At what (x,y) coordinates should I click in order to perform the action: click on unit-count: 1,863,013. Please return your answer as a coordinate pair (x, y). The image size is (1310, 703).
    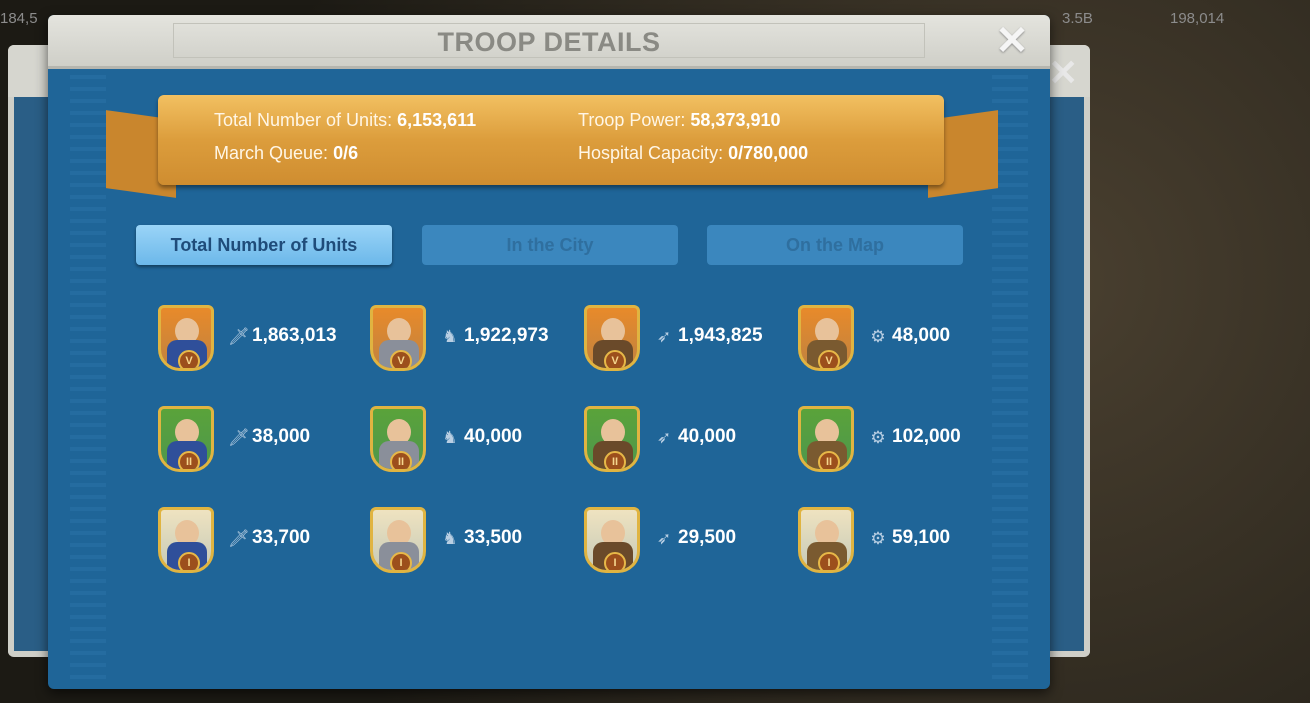
    Looking at the image, I should click on (294, 335).